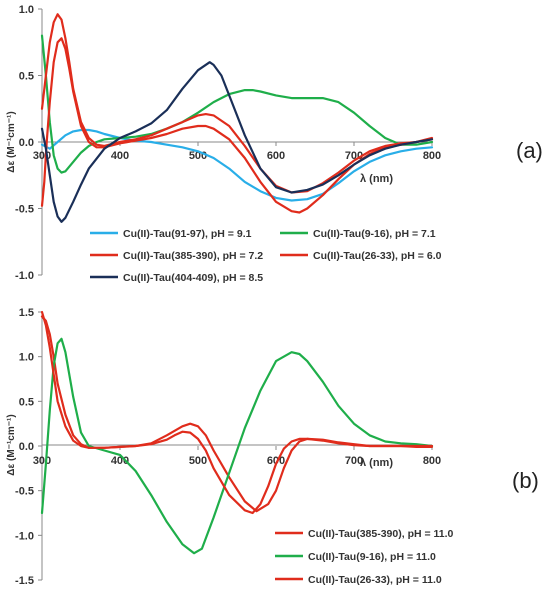 This screenshot has width=550, height=594. What do you see at coordinates (525, 480) in the screenshot?
I see `panel-b-label: (b)` at bounding box center [525, 480].